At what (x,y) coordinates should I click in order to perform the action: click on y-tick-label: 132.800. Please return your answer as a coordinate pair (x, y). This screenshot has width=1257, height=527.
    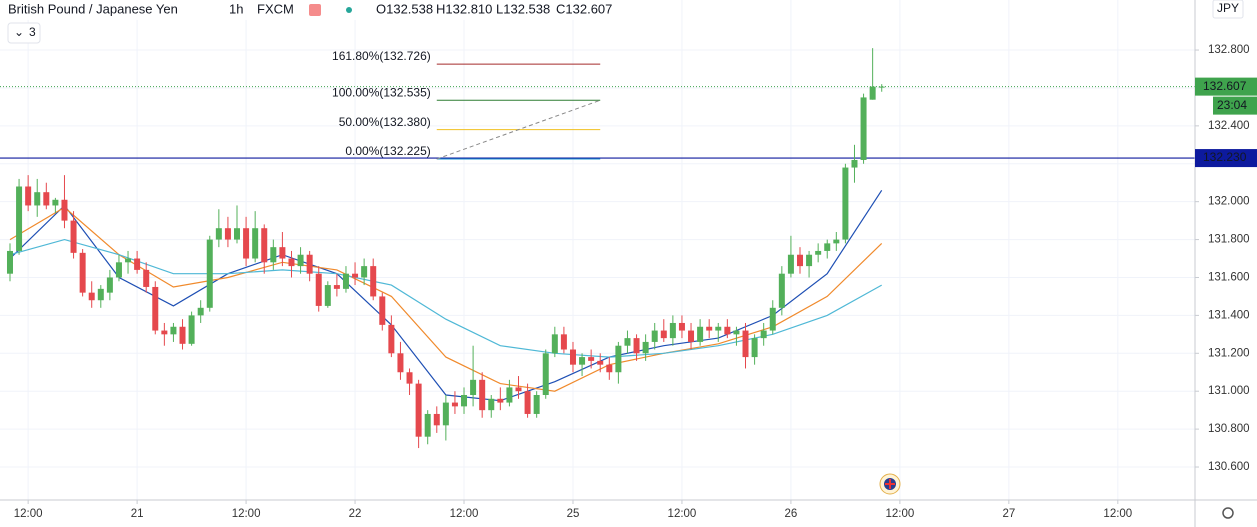
    Looking at the image, I should click on (1229, 50).